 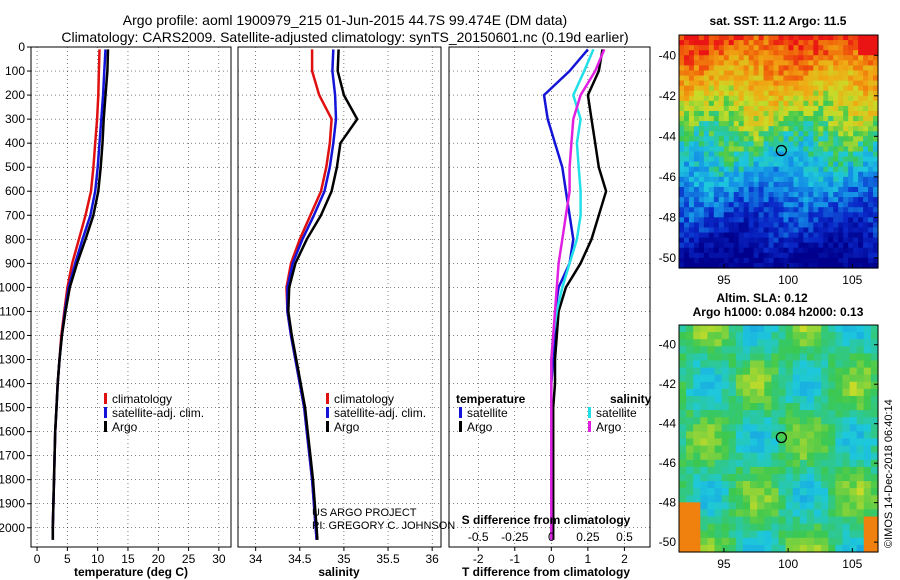 What do you see at coordinates (588, 537) in the screenshot?
I see `s-tick-label: 0.25` at bounding box center [588, 537].